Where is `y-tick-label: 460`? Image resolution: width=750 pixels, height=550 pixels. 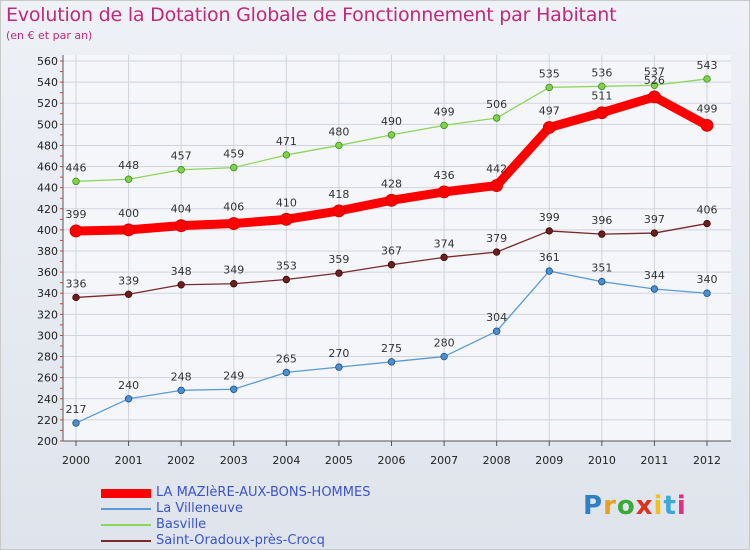
y-tick-label: 460 is located at coordinates (47, 167).